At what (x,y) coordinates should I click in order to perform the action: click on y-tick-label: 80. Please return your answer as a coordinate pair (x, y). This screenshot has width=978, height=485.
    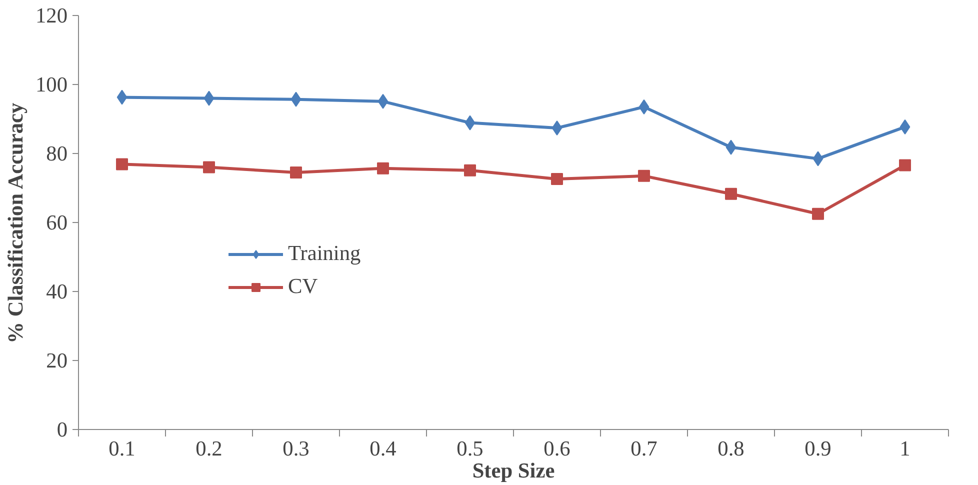
    Looking at the image, I should click on (57, 154).